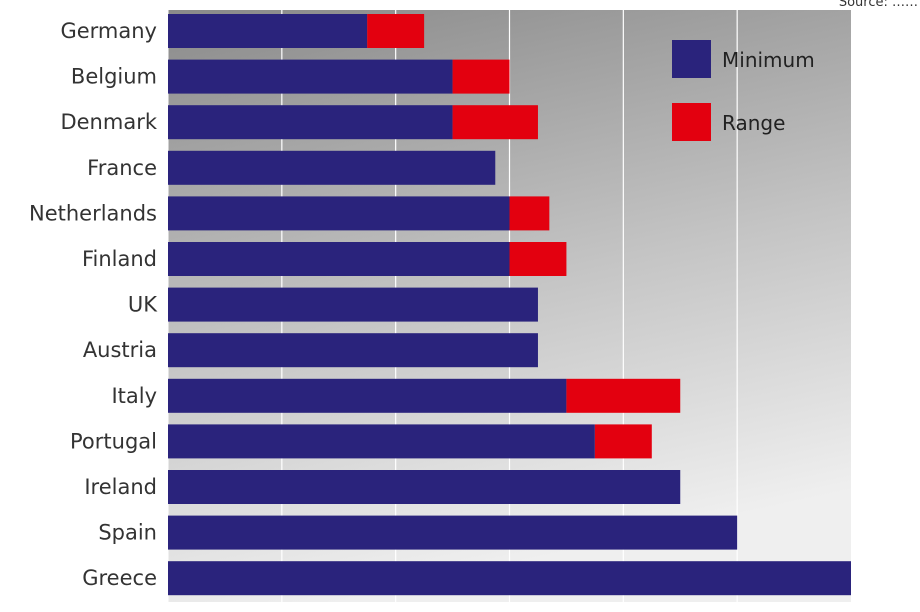  I want to click on bar-finland-range, so click(538, 259).